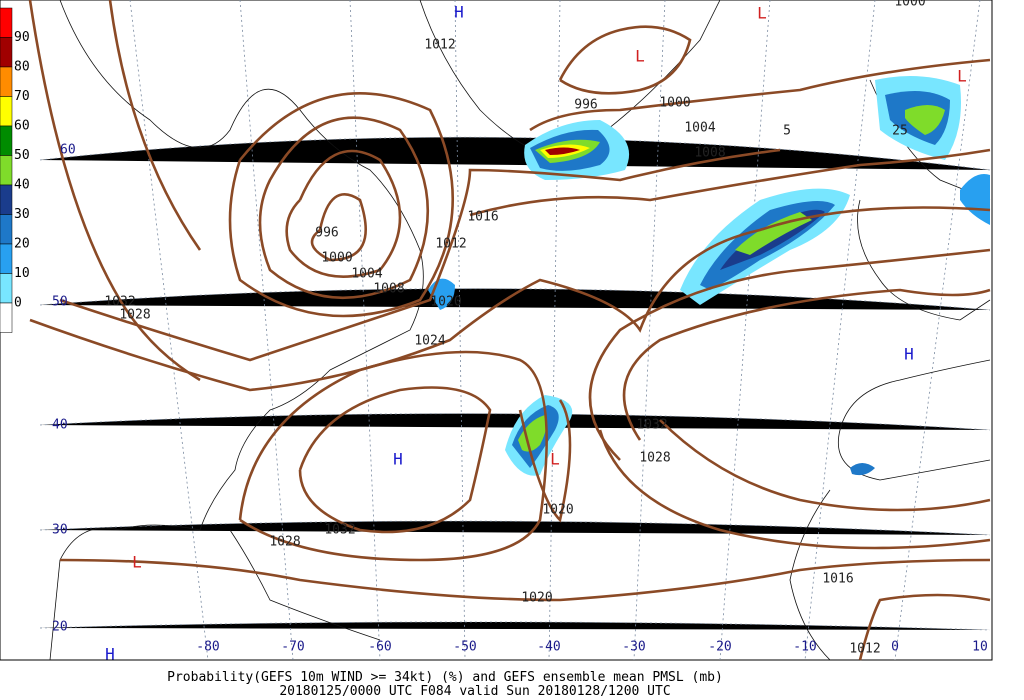 The image size is (1024, 700). Describe the element at coordinates (22, 67) in the screenshot. I see `legend-label: 80` at that location.